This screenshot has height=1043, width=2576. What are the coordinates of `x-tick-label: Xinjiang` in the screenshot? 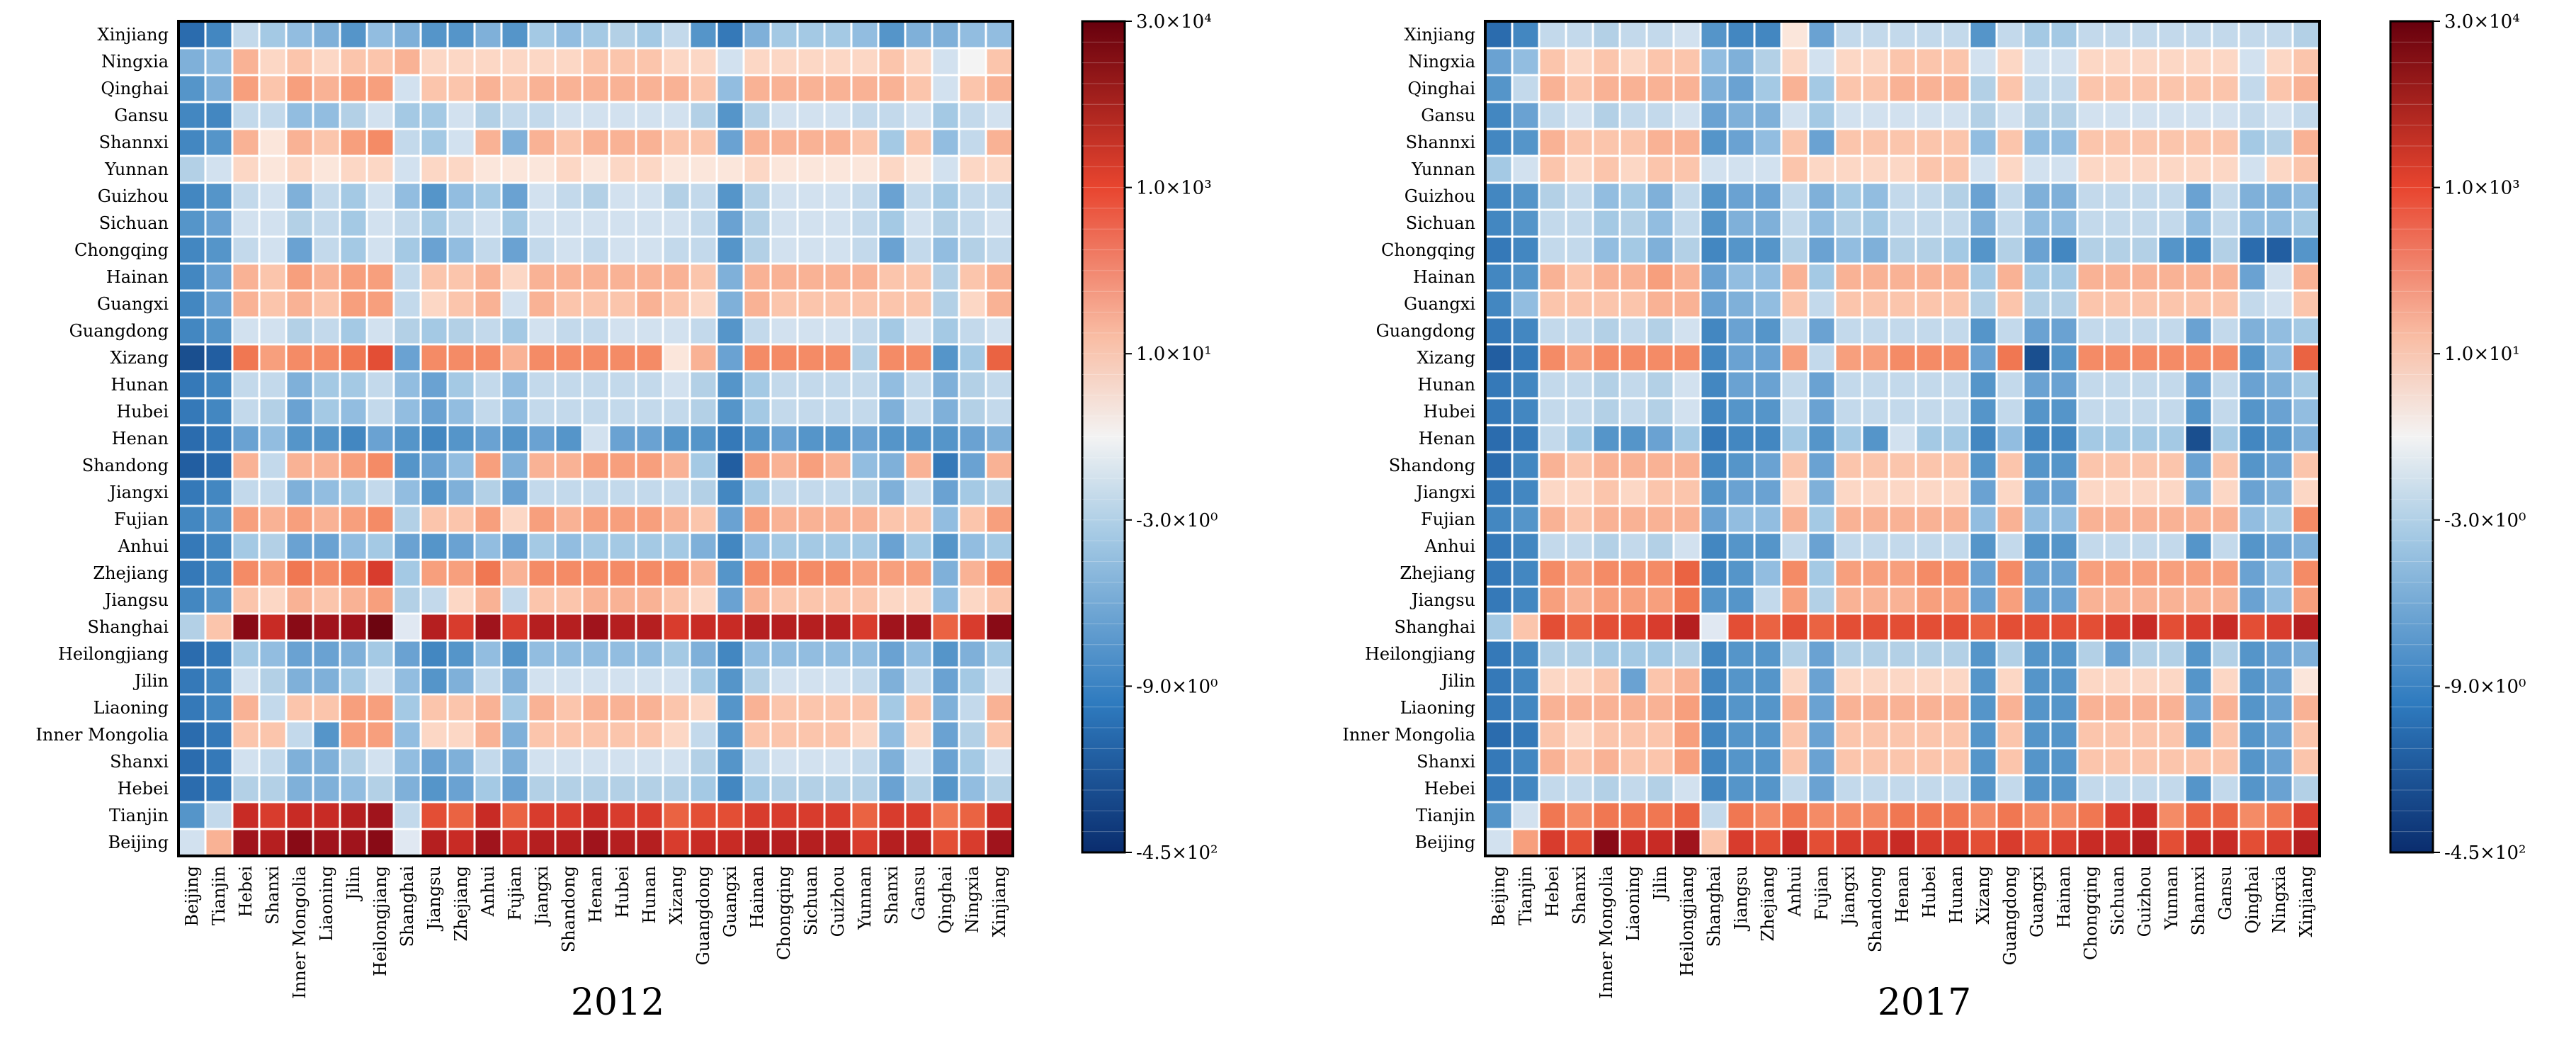 It's located at (2306, 901).